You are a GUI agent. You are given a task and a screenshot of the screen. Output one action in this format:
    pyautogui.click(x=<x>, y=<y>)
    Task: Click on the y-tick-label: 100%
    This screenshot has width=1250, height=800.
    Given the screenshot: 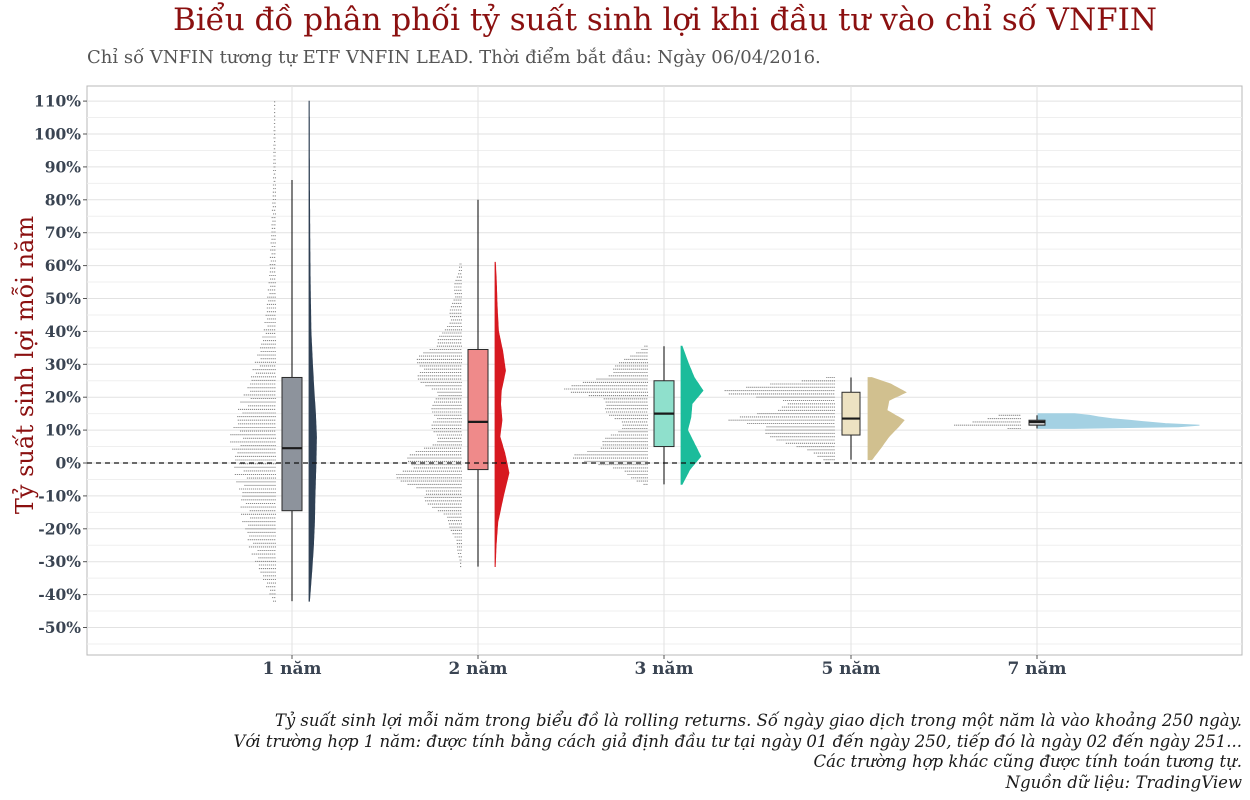 What is the action you would take?
    pyautogui.click(x=57, y=134)
    